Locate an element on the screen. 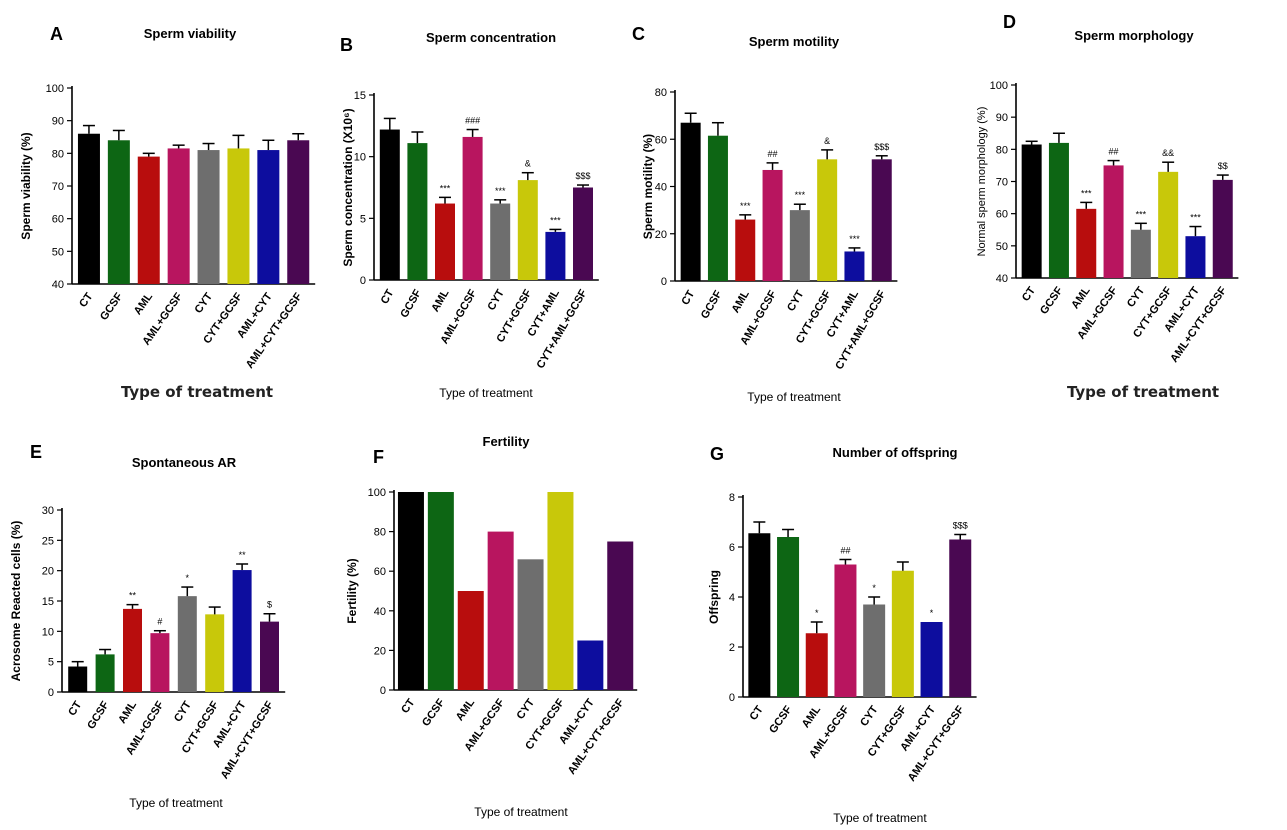 The height and width of the screenshot is (830, 1287). panel-letter: F is located at coordinates (378, 457).